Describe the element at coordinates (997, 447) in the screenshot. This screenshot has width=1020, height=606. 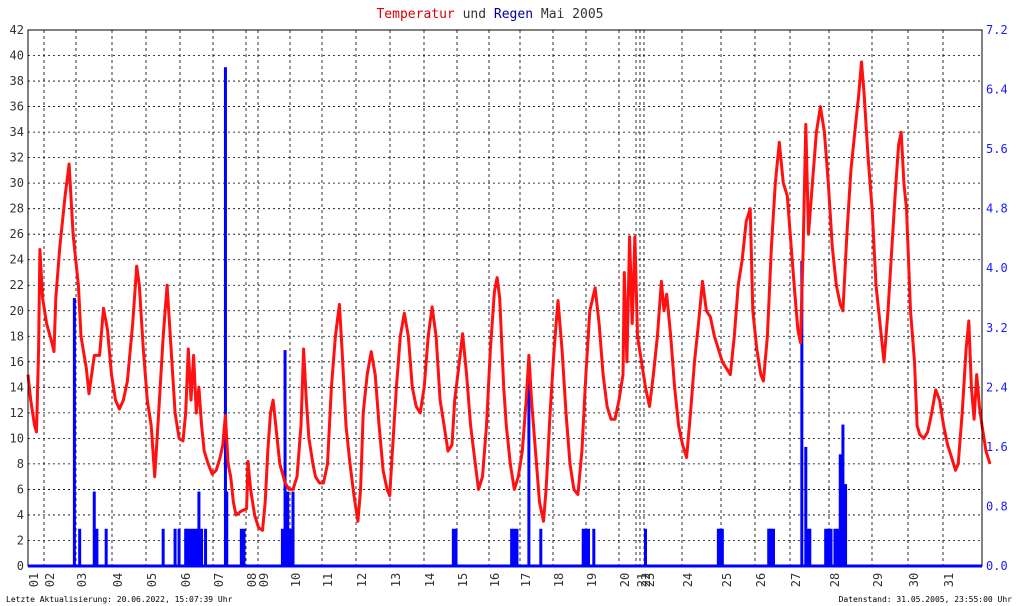
I see `right-axis-tick-label: 1.6` at that location.